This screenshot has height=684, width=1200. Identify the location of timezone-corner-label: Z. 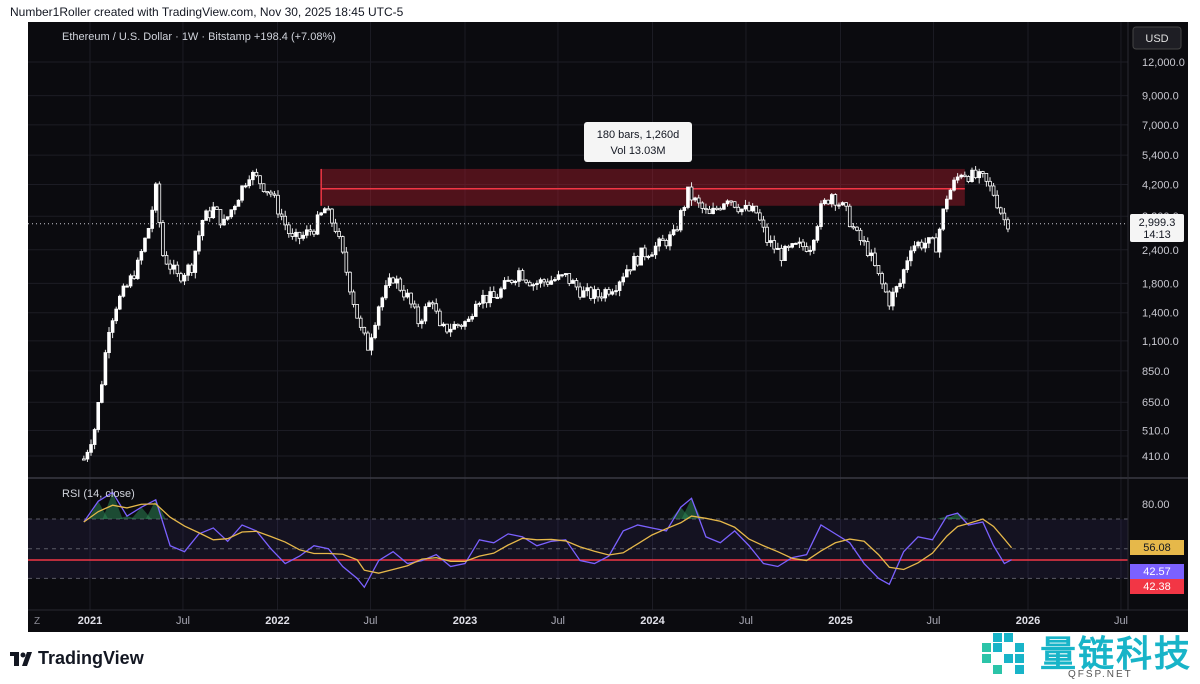
(37, 621).